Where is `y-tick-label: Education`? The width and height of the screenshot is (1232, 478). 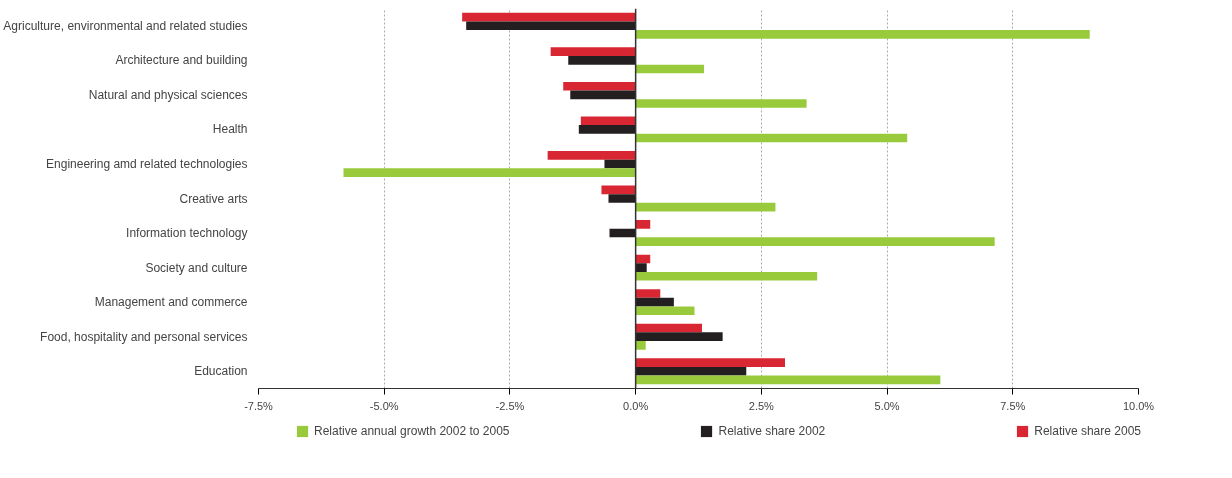 y-tick-label: Education is located at coordinates (221, 371).